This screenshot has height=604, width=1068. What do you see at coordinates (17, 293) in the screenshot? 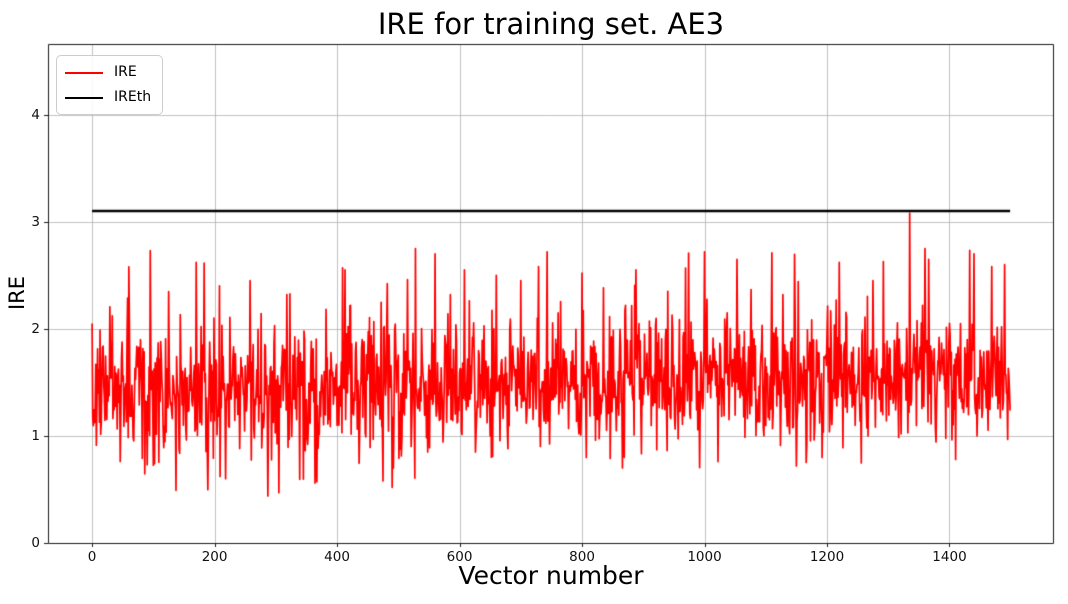
I see `y-axis-label: IRE` at bounding box center [17, 293].